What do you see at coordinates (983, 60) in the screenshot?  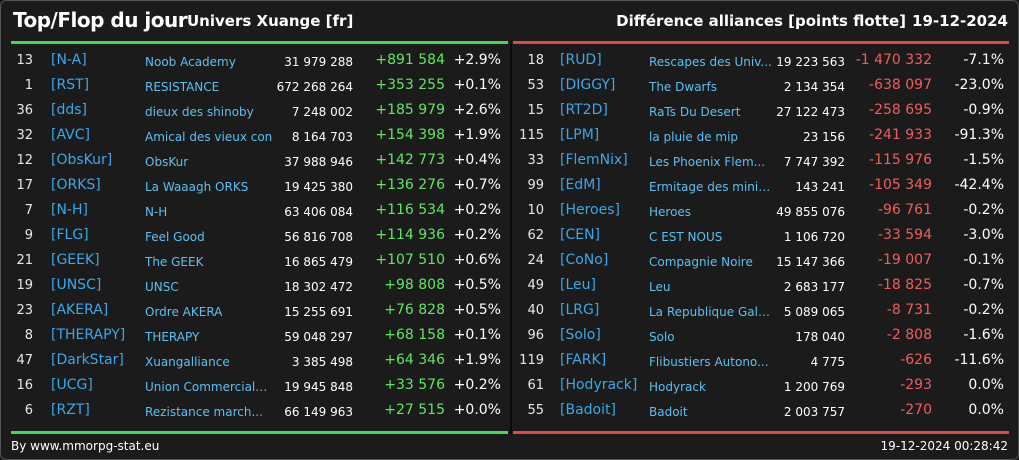 I see `percent-change: -7.1%` at bounding box center [983, 60].